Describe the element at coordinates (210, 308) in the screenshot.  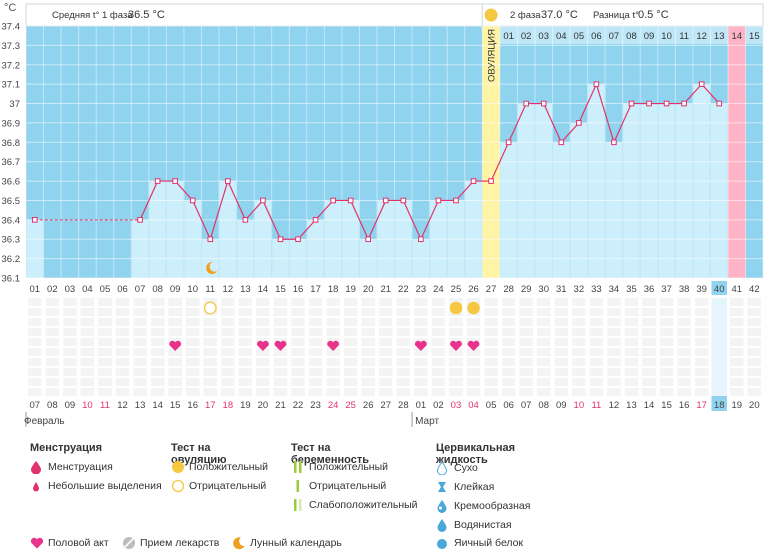
I see `ovulation-test-negative-icon` at that location.